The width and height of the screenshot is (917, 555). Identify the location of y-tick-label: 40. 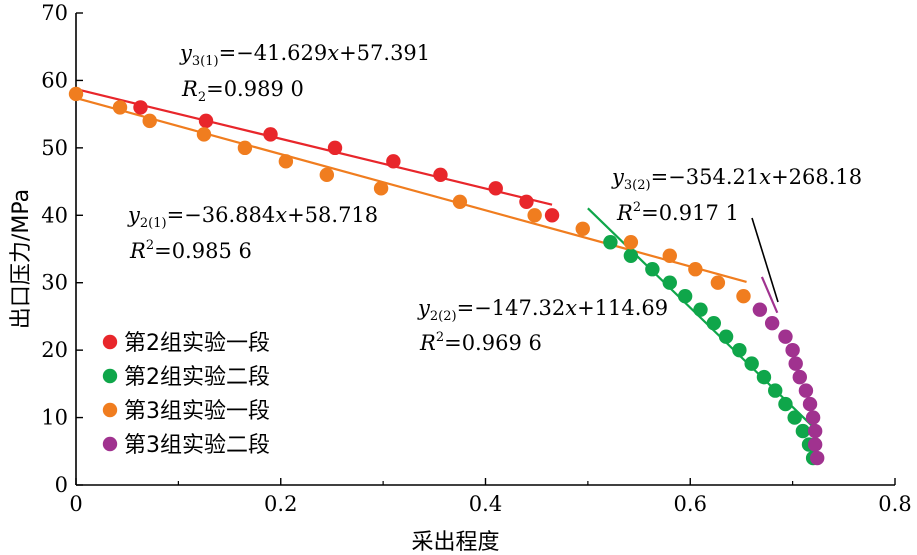
(54, 215).